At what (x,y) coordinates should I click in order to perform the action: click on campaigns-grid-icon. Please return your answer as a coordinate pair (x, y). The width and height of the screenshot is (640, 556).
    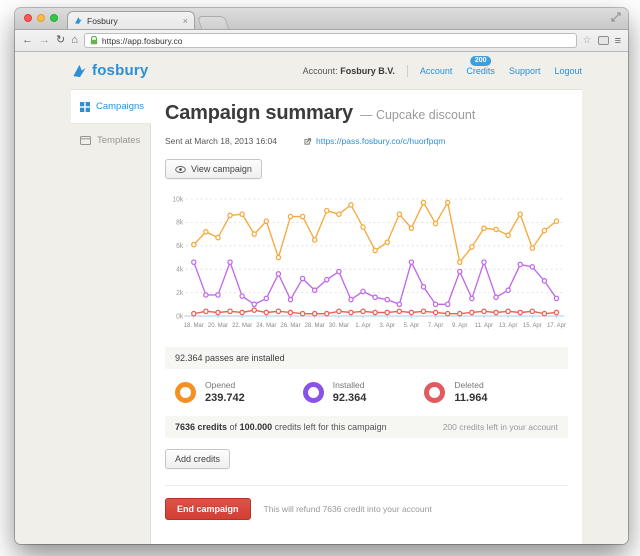
    Looking at the image, I should click on (85, 106).